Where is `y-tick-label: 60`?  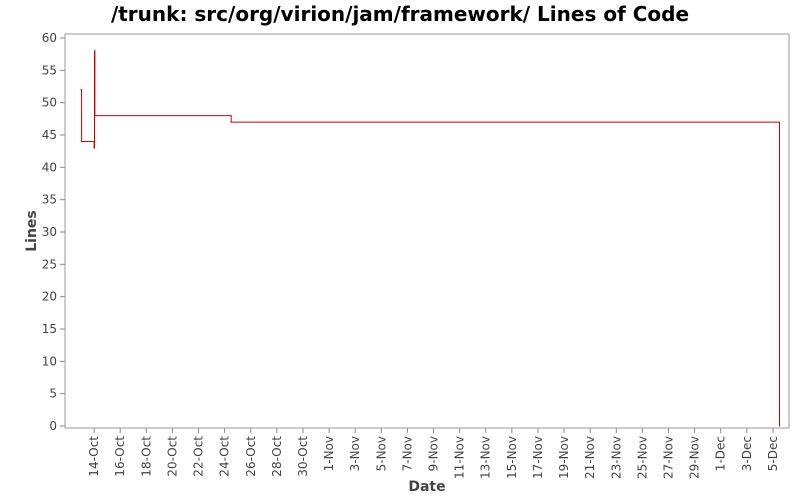
y-tick-label: 60 is located at coordinates (49, 38).